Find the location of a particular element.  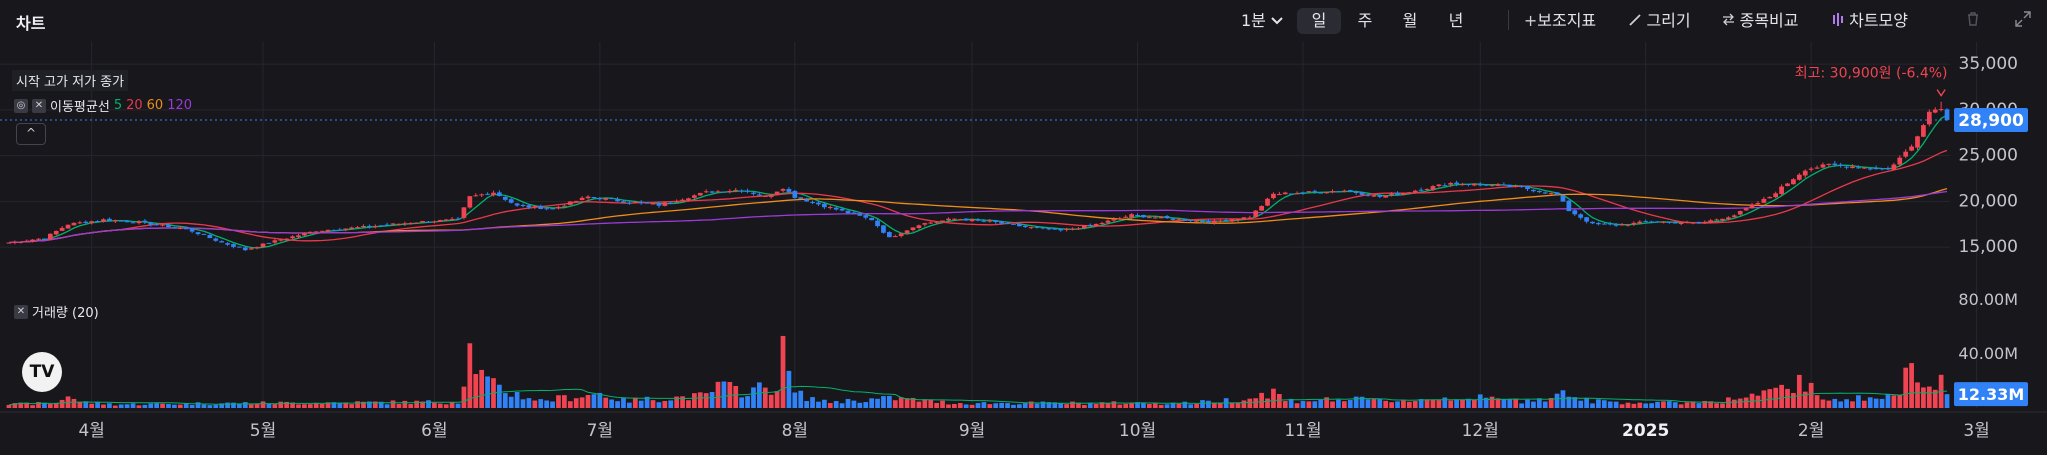

compare-button: 종목비교 is located at coordinates (1760, 21).